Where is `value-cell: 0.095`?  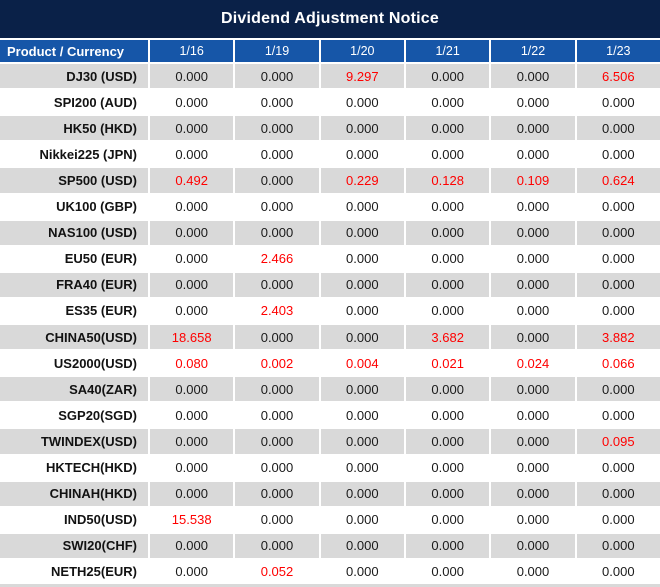
value-cell: 0.095 is located at coordinates (618, 441).